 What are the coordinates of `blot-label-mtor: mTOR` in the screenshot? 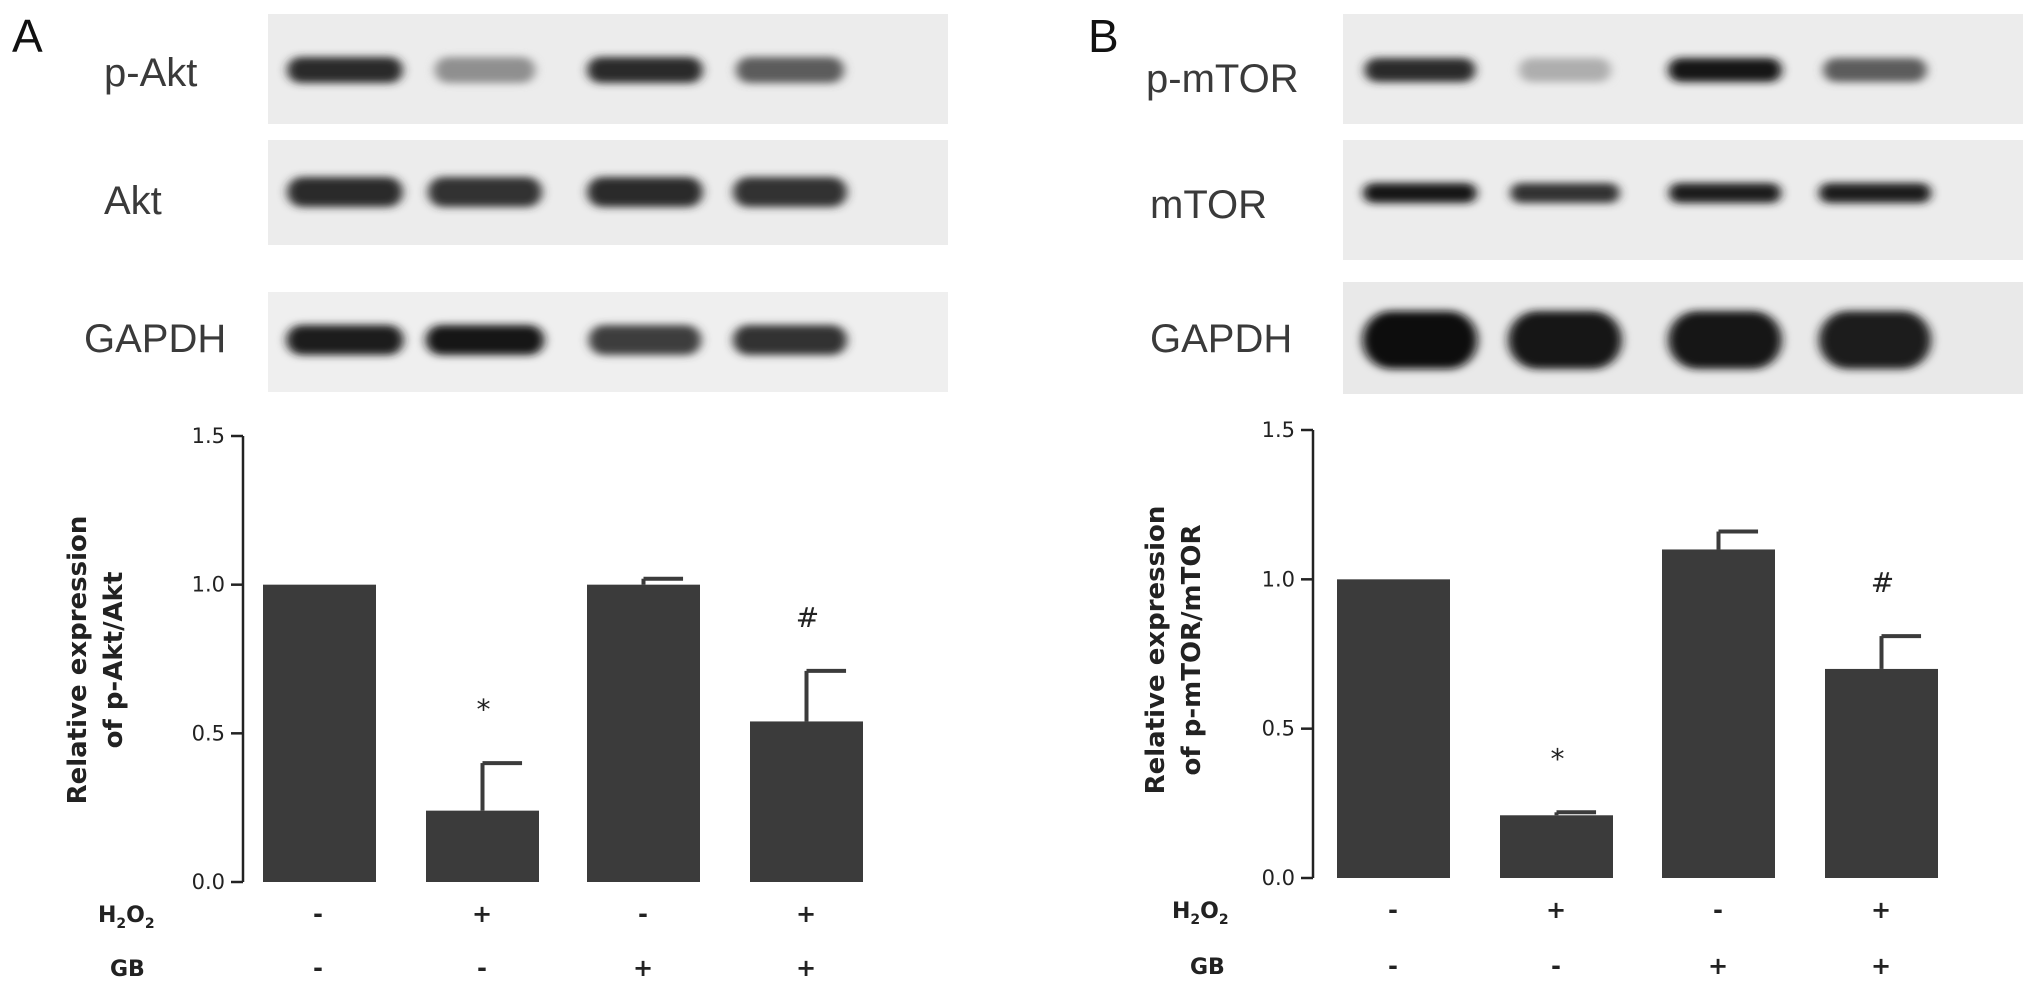 It's located at (1208, 205).